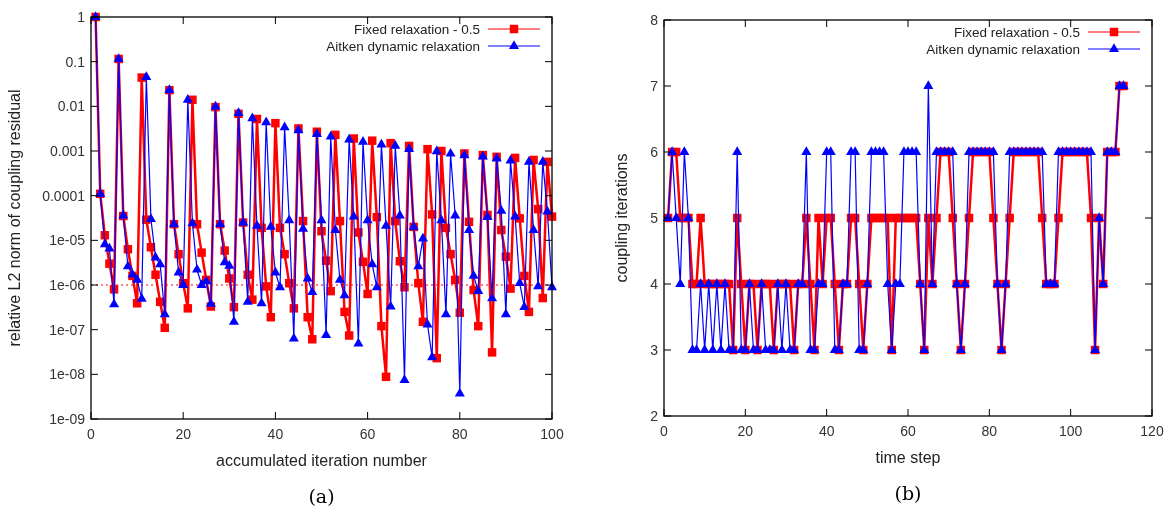  I want to click on text: (b), so click(908, 493).